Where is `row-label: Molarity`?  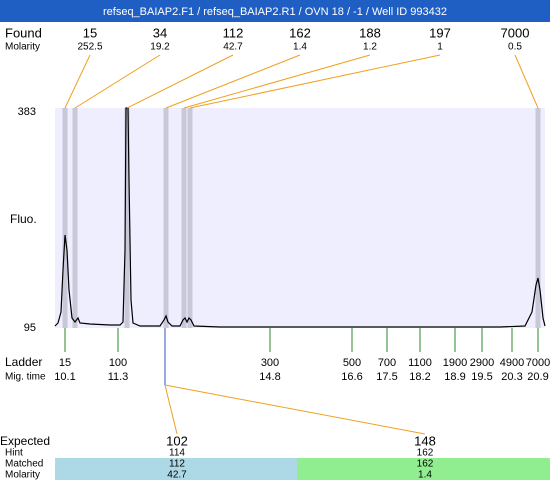 row-label: Molarity is located at coordinates (22, 475).